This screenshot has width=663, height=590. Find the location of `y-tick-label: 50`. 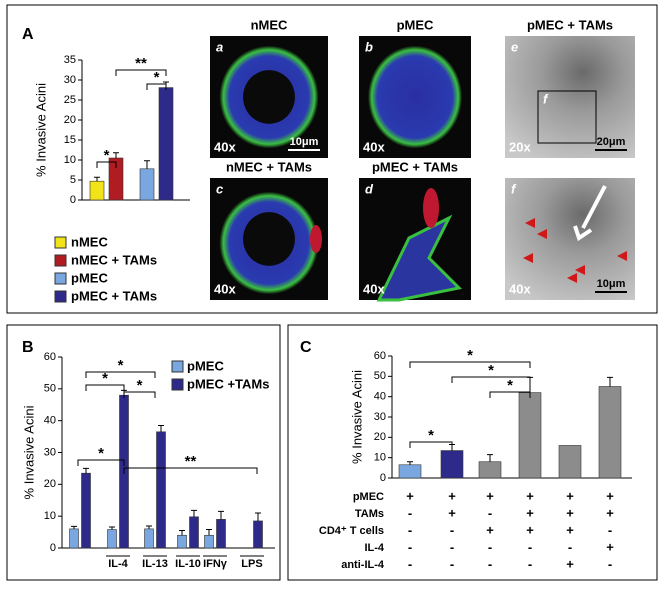

y-tick-label: 50 is located at coordinates (380, 376).